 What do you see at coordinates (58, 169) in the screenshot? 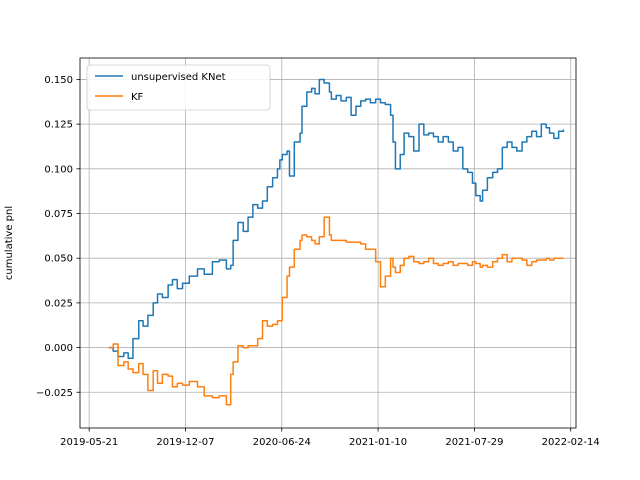
I see `y-tick-label: 0.100` at bounding box center [58, 169].